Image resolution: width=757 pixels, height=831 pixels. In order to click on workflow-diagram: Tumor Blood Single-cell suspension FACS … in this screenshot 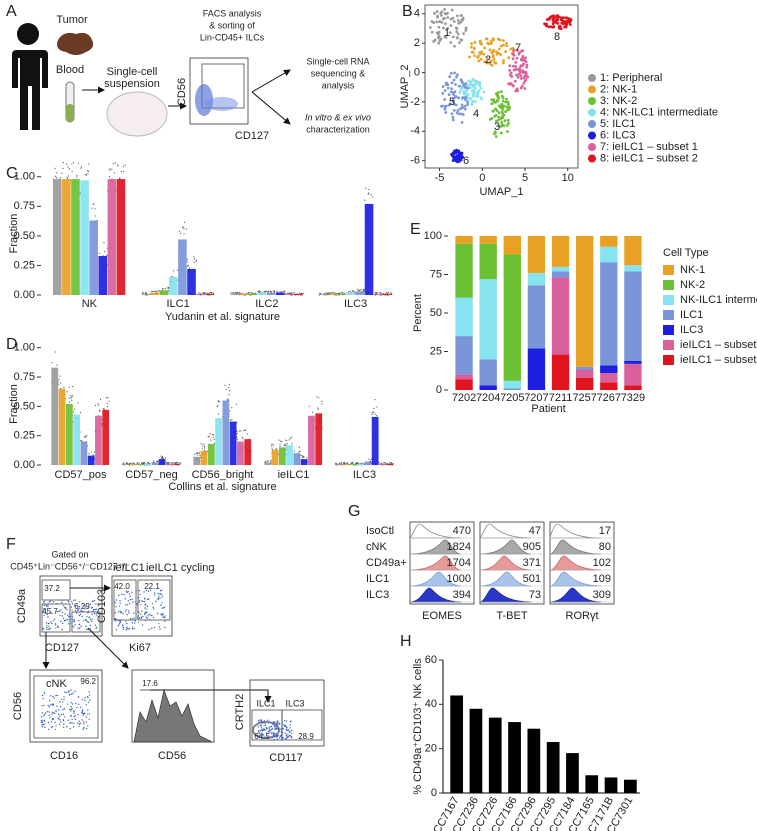, I will do `click(191, 75)`.